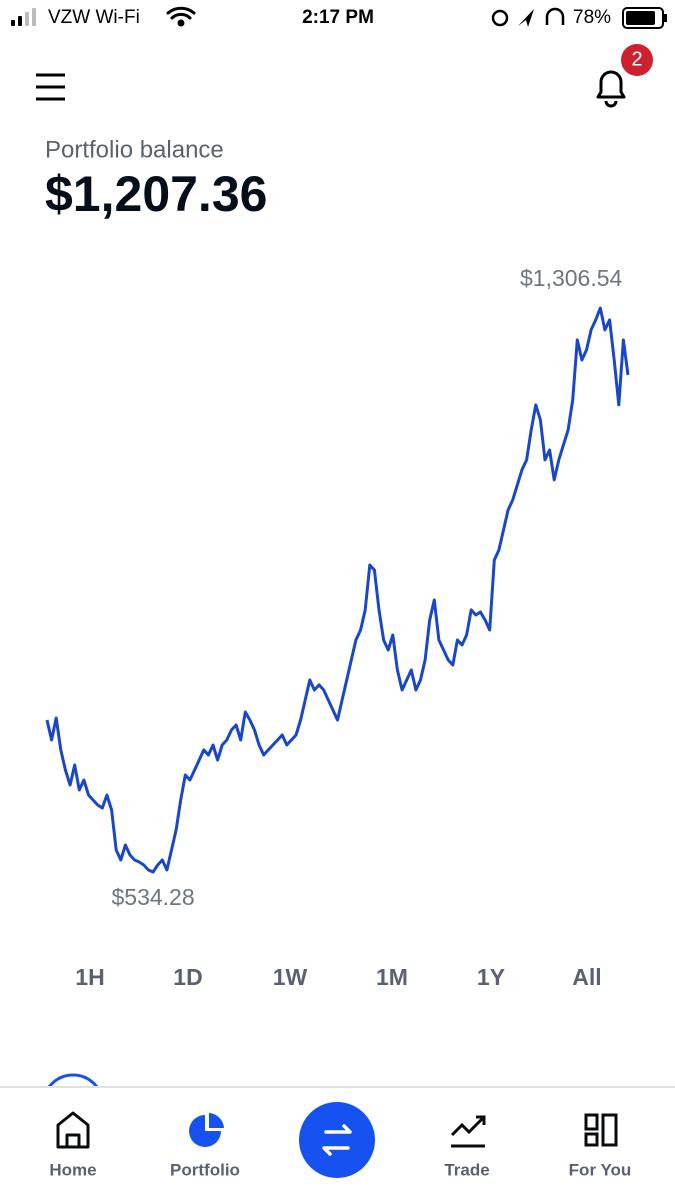 The width and height of the screenshot is (675, 1200). Describe the element at coordinates (468, 1131) in the screenshot. I see `trade-icon` at that location.